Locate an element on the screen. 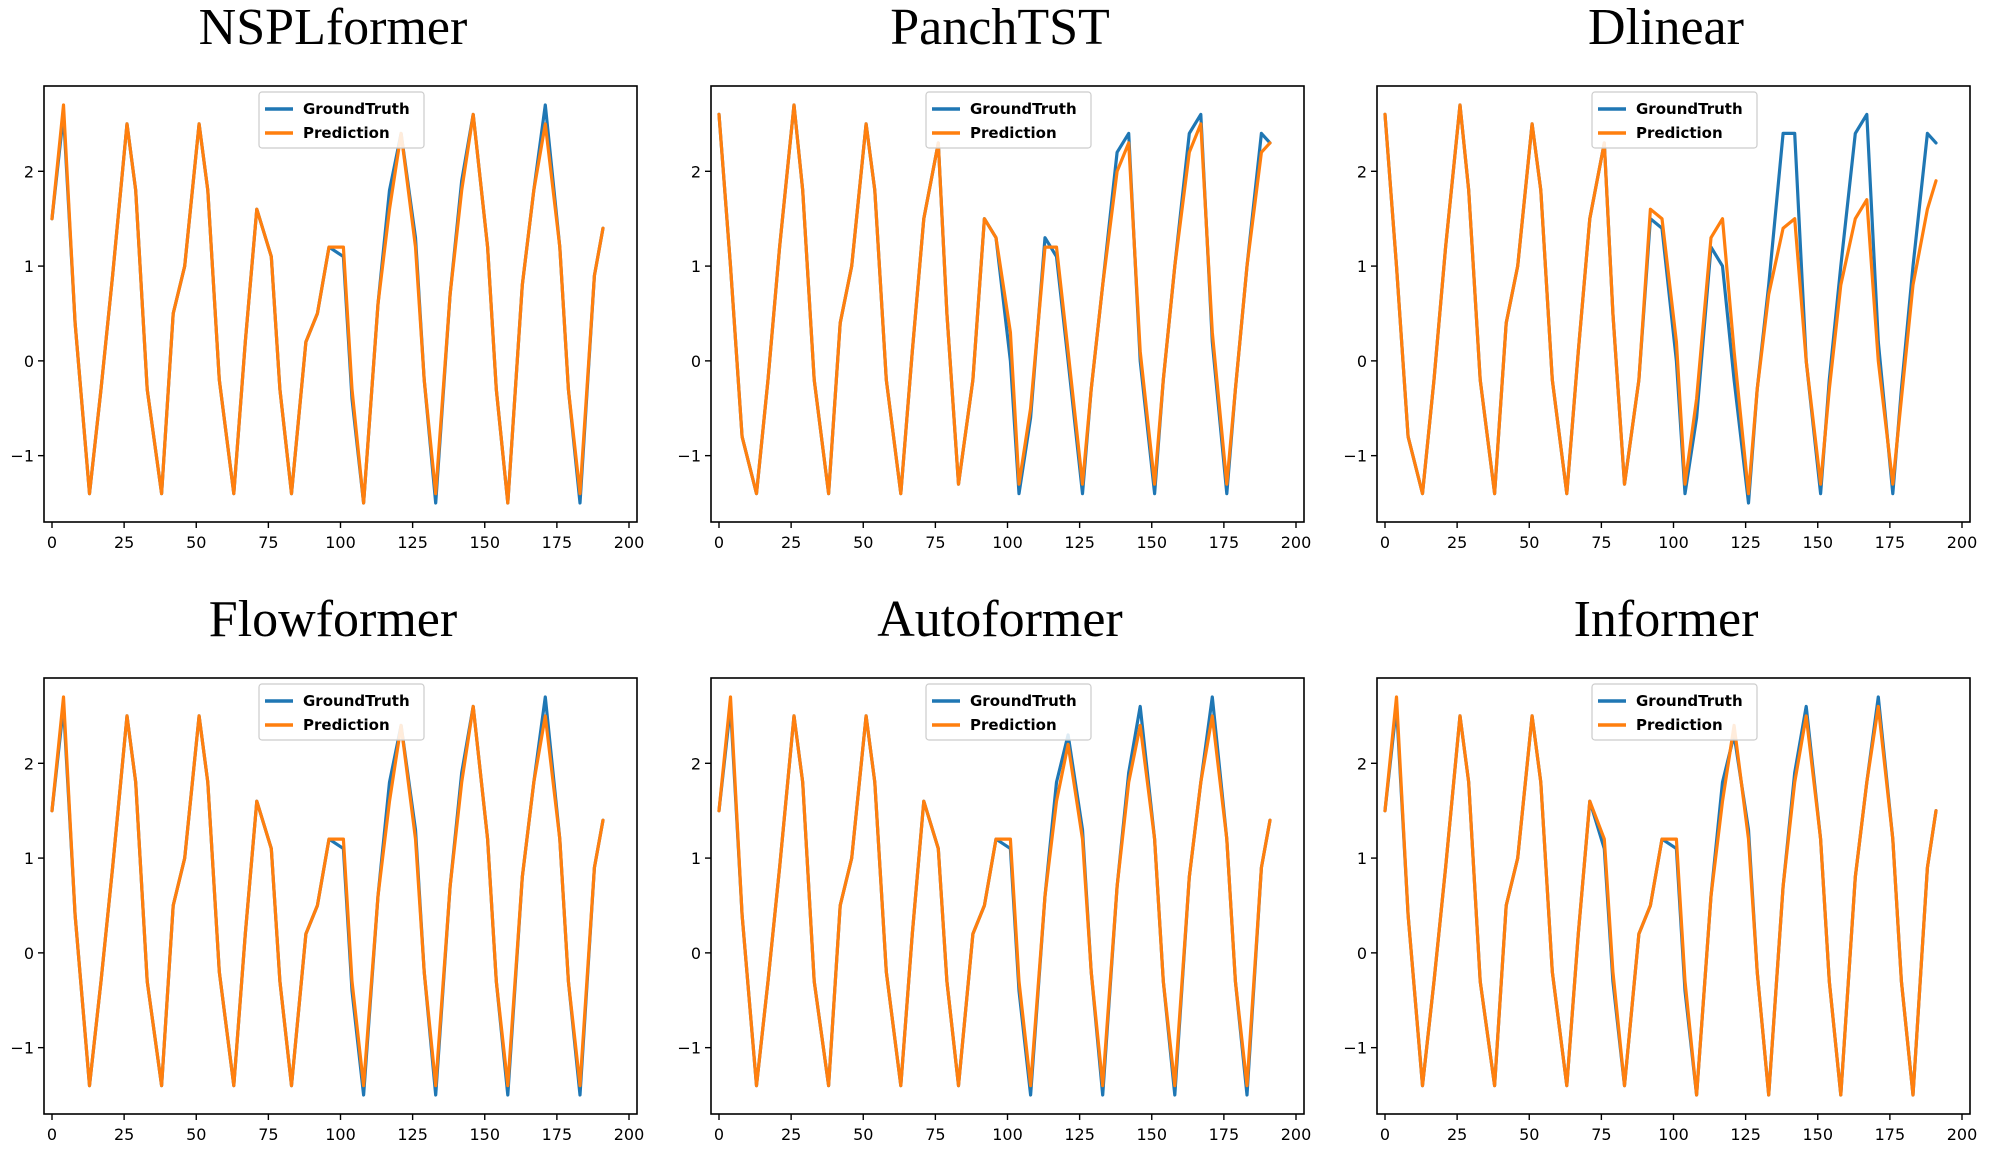 The width and height of the screenshot is (1999, 1150). chart-title: NSPLformer is located at coordinates (333, 28).